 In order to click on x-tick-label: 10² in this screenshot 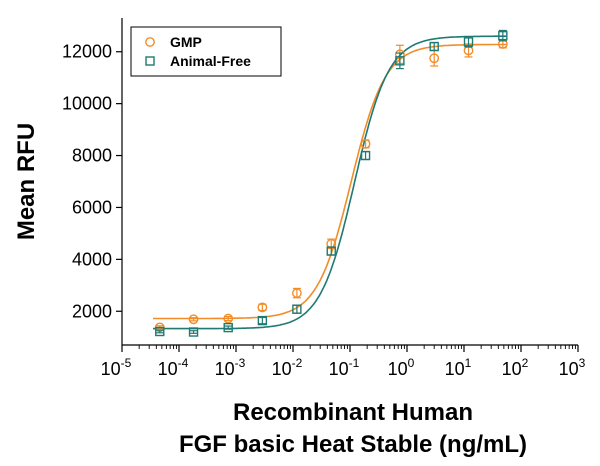, I will do `click(515, 367)`.